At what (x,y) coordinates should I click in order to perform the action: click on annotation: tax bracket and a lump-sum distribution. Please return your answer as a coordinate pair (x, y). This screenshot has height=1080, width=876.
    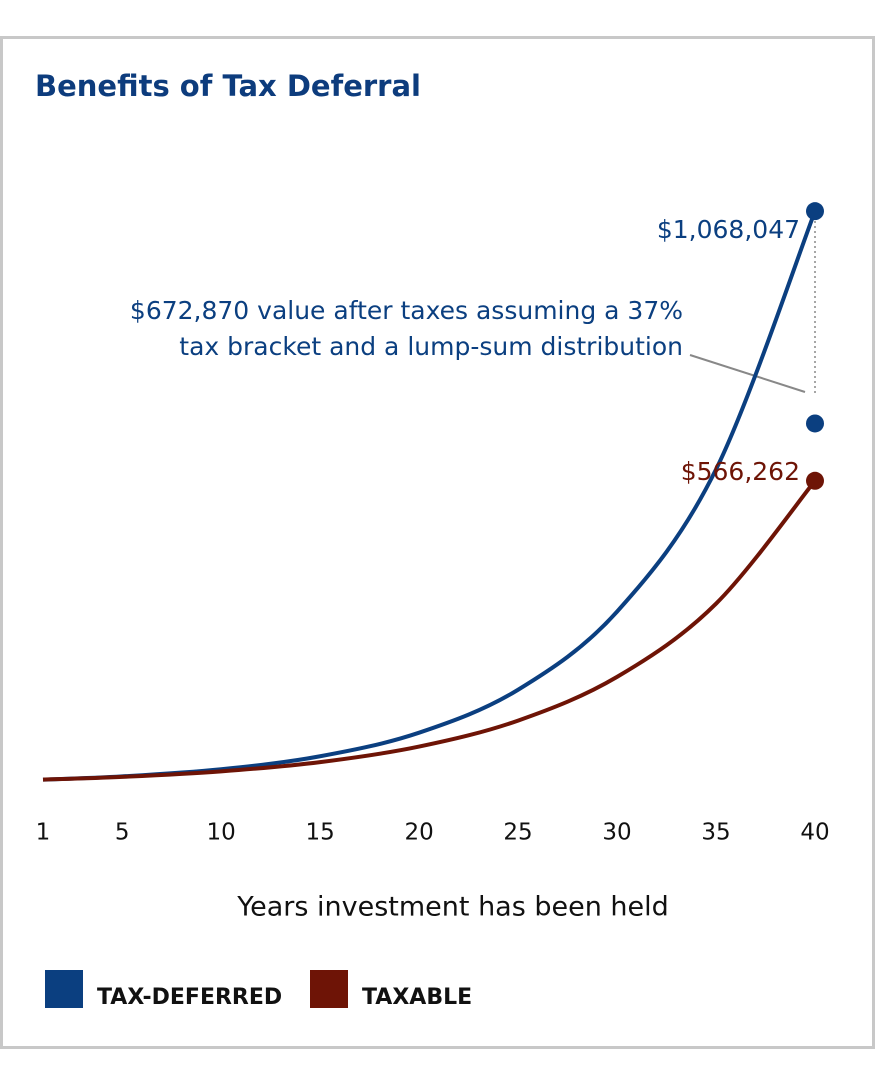
    Looking at the image, I should click on (431, 346).